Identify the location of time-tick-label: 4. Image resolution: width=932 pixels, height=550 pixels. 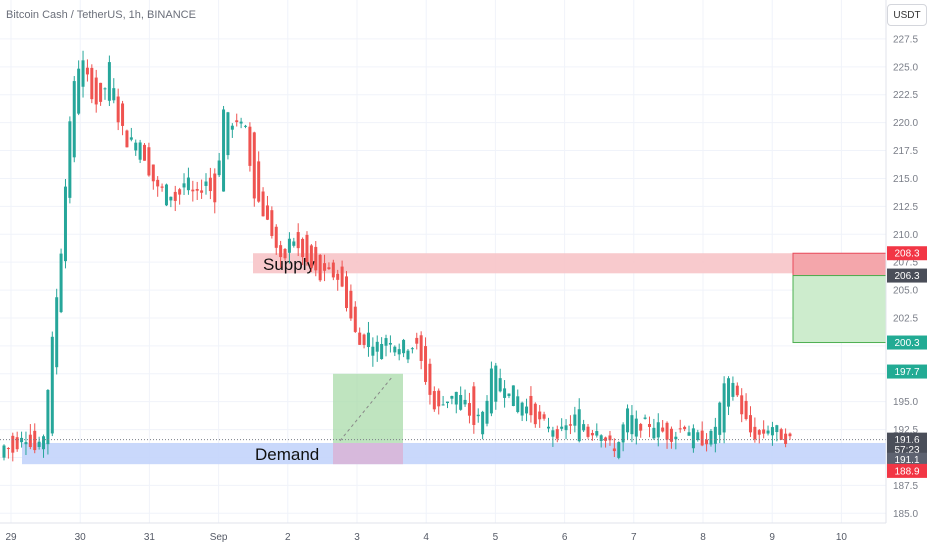
(426, 537).